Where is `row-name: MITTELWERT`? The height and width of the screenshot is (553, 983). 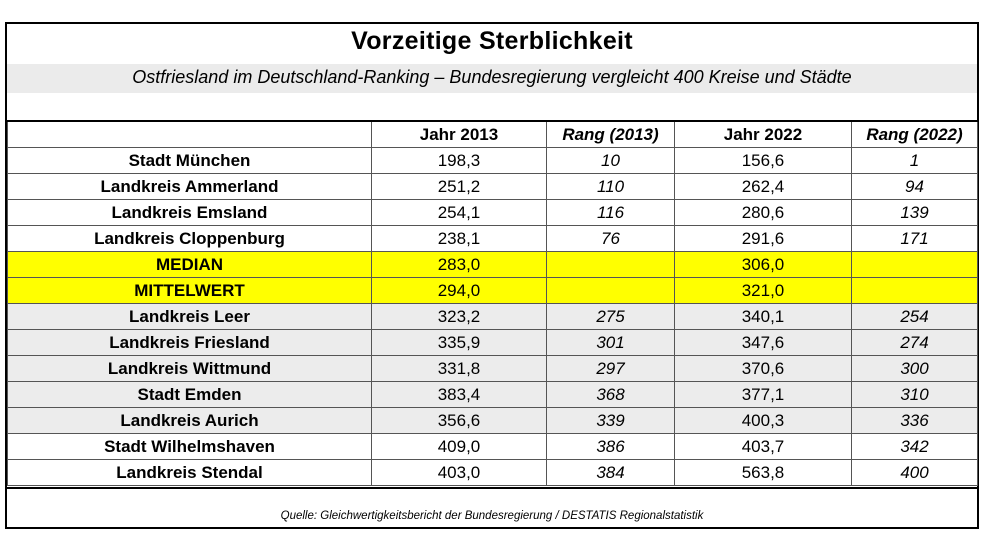 row-name: MITTELWERT is located at coordinates (189, 290).